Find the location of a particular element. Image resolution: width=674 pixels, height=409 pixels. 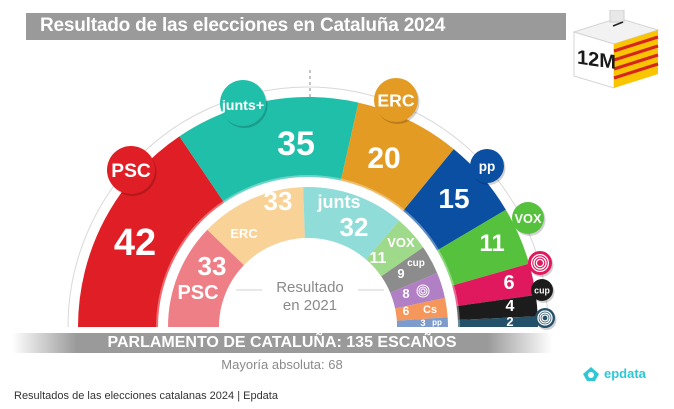

logo-comuns-icon is located at coordinates (541, 264).